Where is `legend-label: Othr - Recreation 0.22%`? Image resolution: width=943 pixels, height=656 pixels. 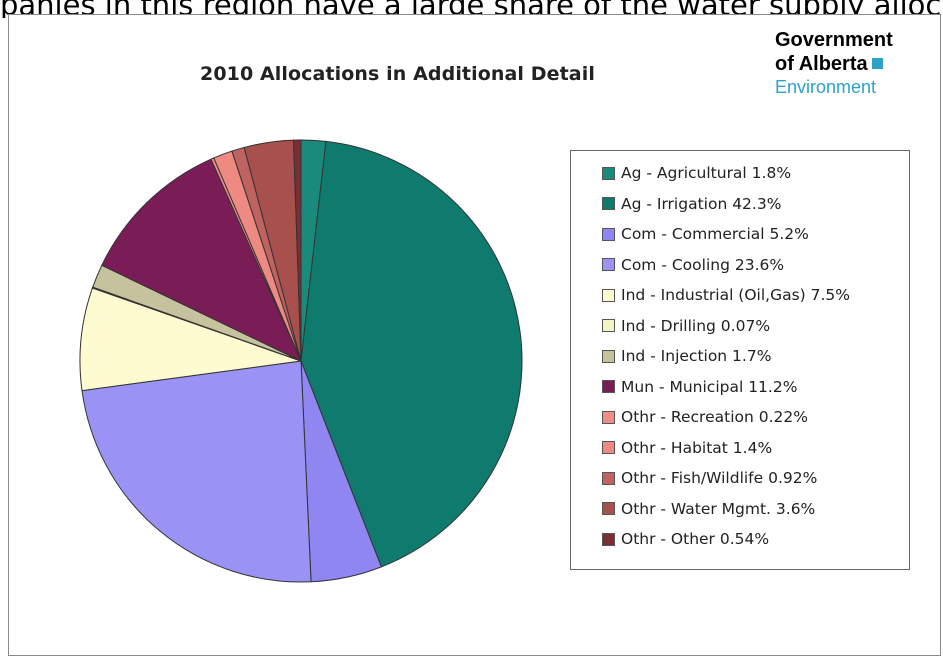 legend-label: Othr - Recreation 0.22% is located at coordinates (714, 417).